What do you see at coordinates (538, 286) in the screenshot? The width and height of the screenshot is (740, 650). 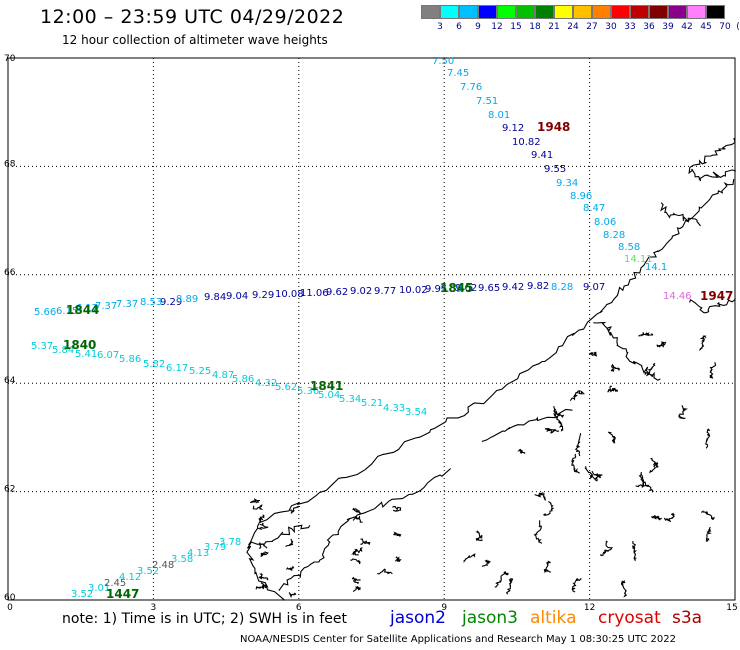 I see `wave-height-value: 9.82` at bounding box center [538, 286].